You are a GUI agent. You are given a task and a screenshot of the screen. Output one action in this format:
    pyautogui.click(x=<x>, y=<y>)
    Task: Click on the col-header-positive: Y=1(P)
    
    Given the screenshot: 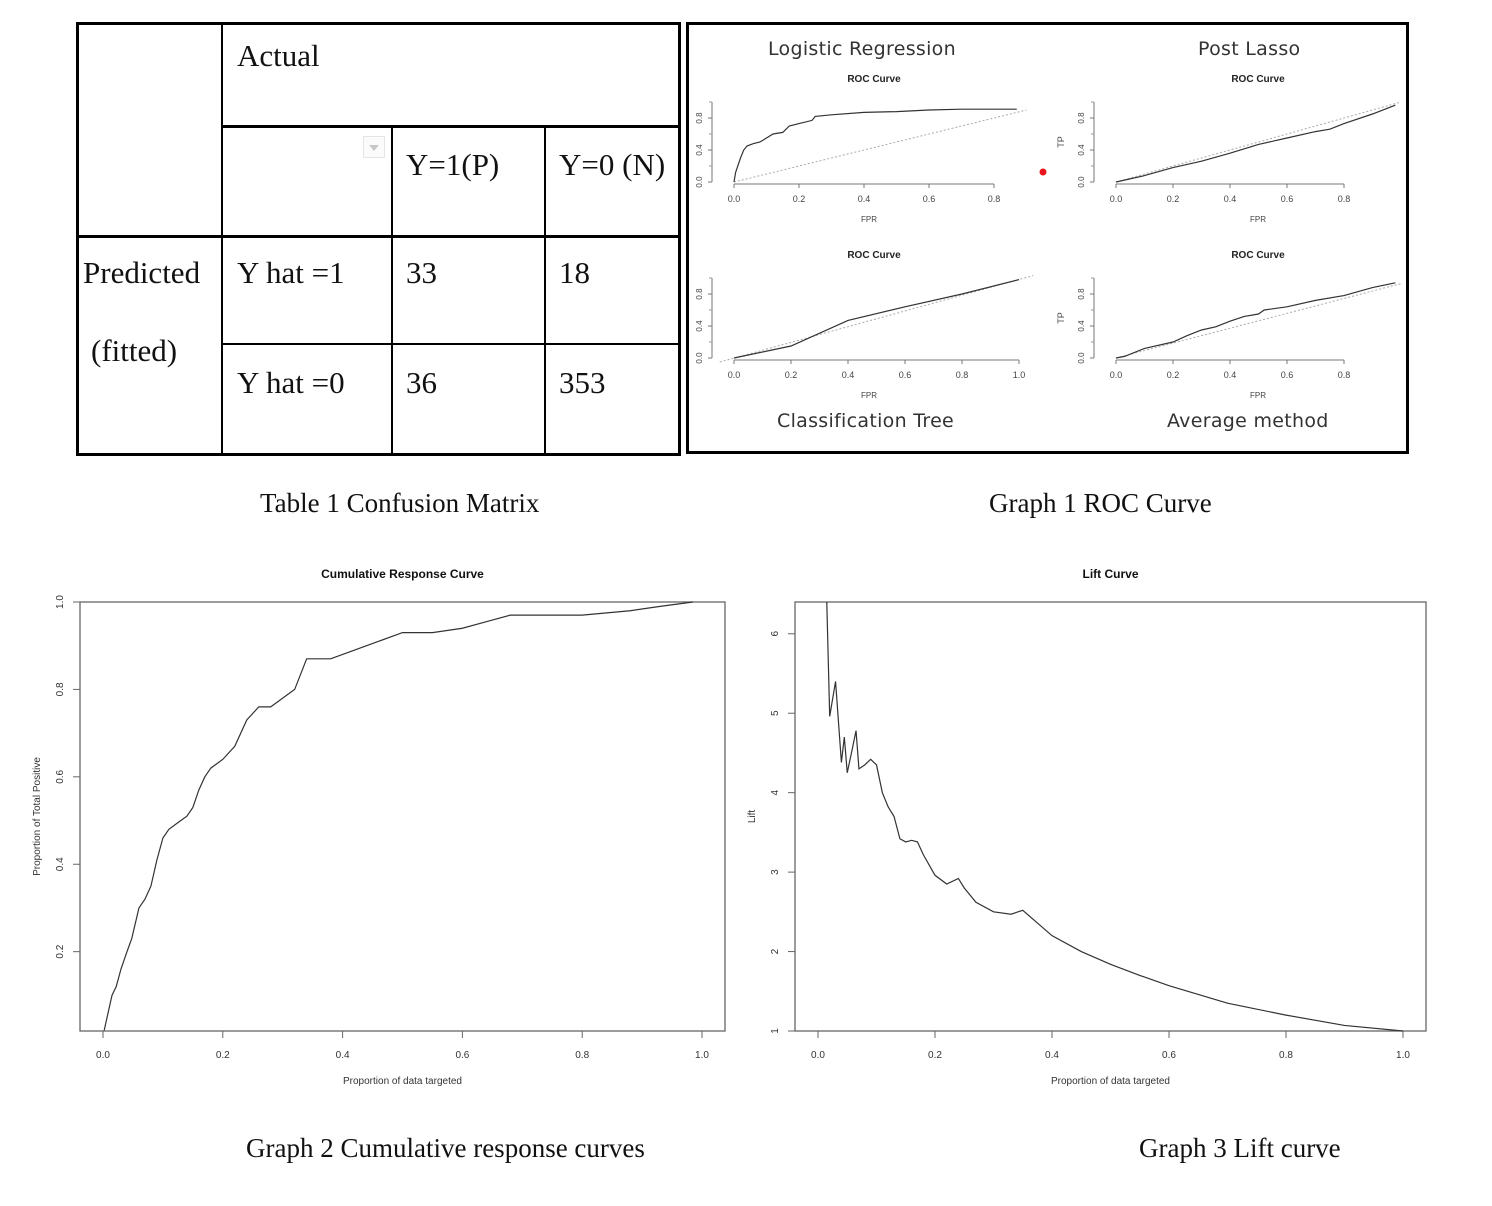 What is the action you would take?
    pyautogui.click(x=453, y=164)
    